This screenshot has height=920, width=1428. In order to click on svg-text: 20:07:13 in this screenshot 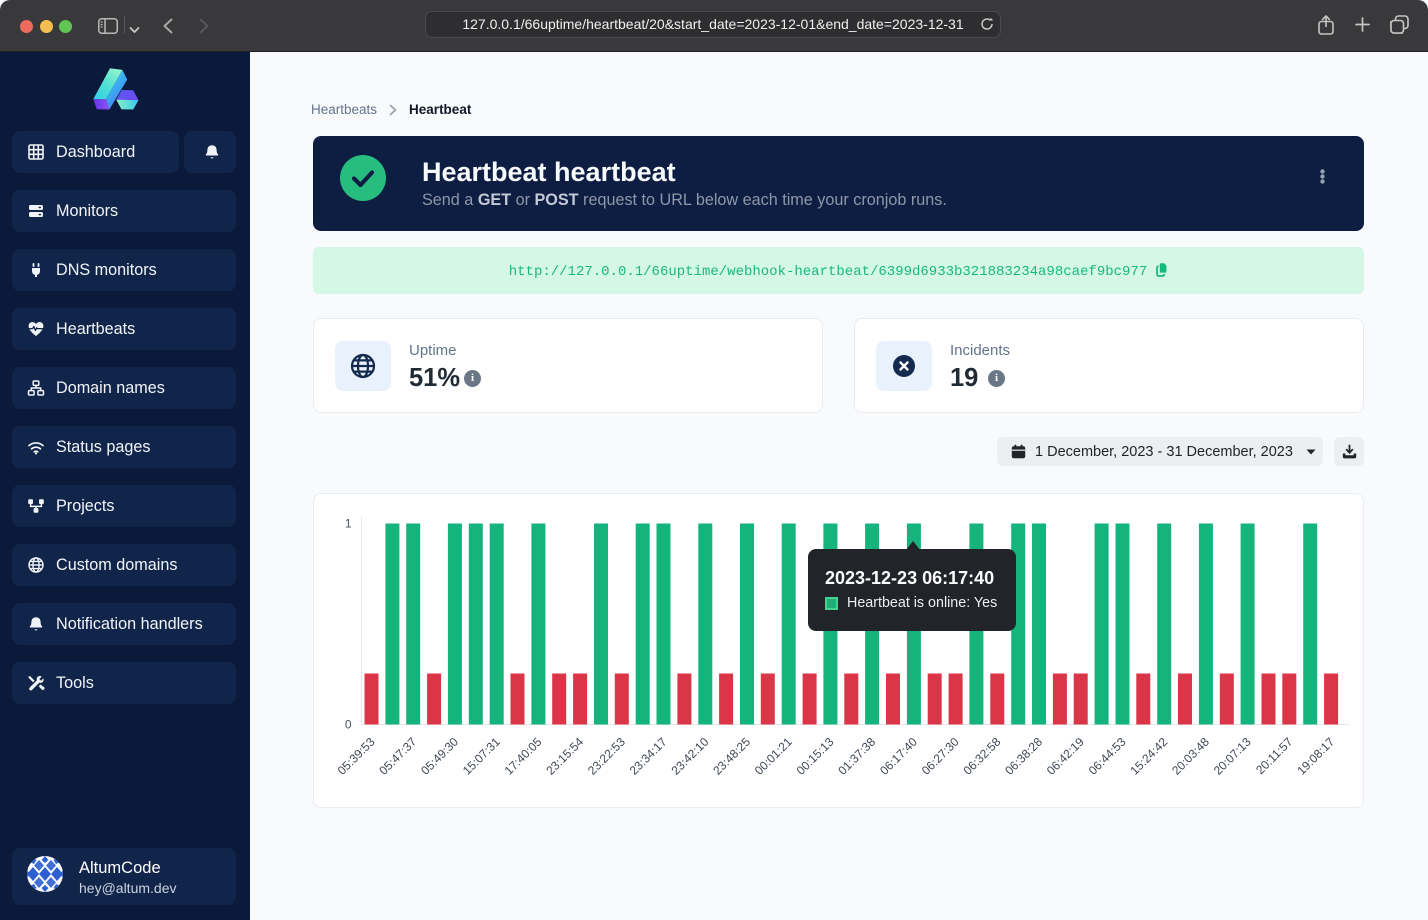, I will do `click(1232, 755)`.